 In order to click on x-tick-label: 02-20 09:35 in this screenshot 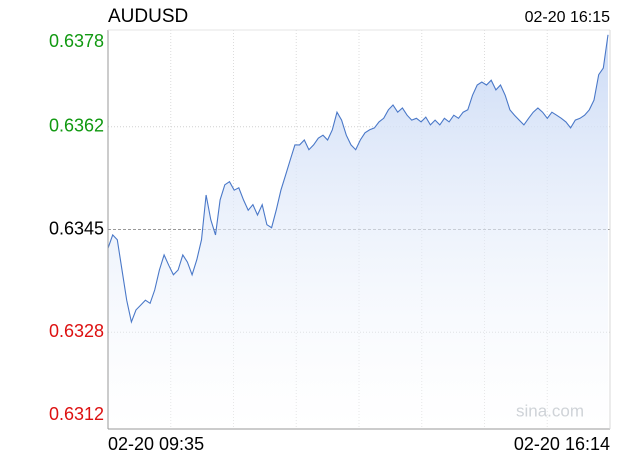, I will do `click(156, 444)`.